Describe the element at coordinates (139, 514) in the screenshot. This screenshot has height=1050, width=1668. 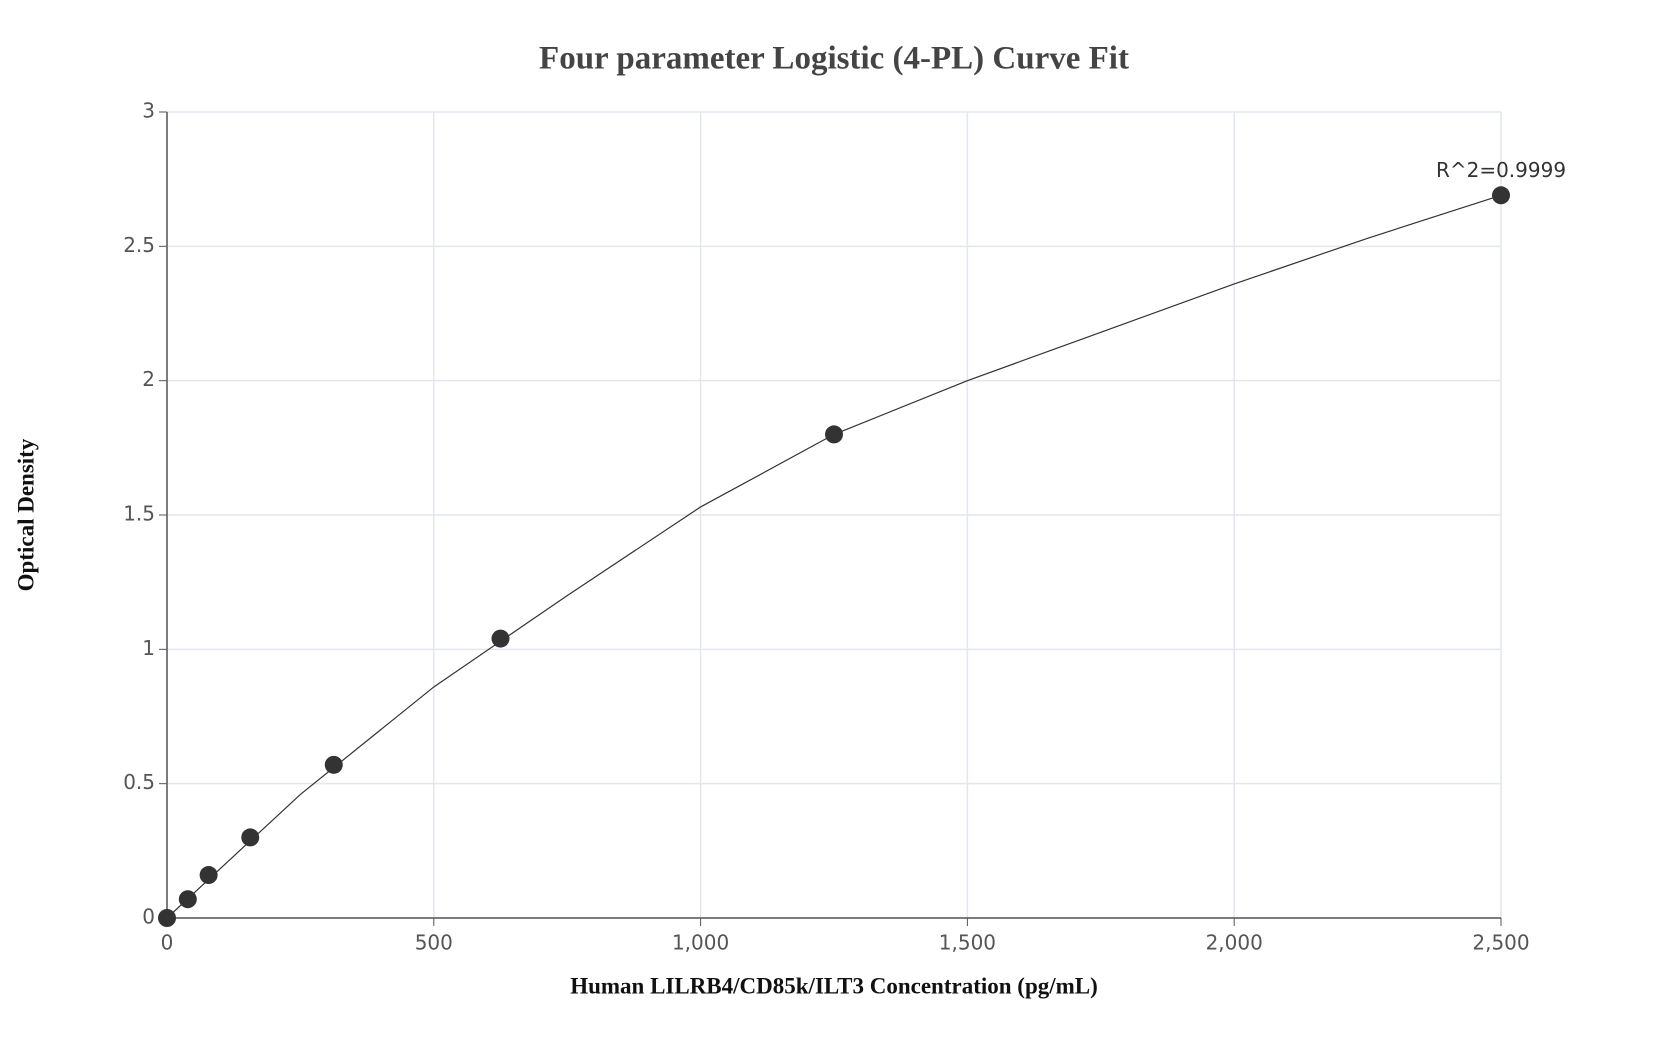
I see `y-tick-label: 1.5` at that location.